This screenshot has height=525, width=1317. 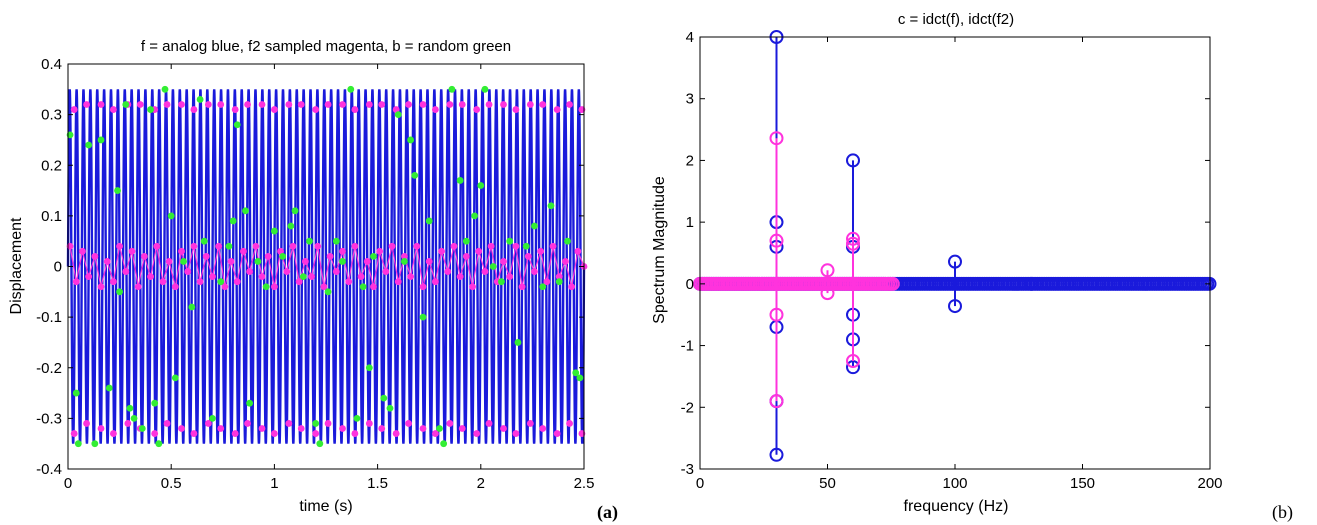 I want to click on chart-b-ytick-label: 0, so click(x=690, y=284).